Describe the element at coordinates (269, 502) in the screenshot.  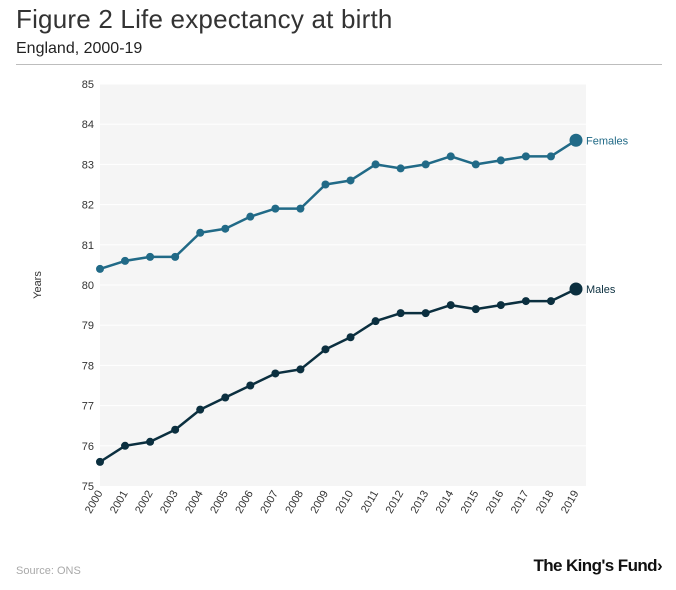
I see `x-tick-label-2007: 2007` at that location.